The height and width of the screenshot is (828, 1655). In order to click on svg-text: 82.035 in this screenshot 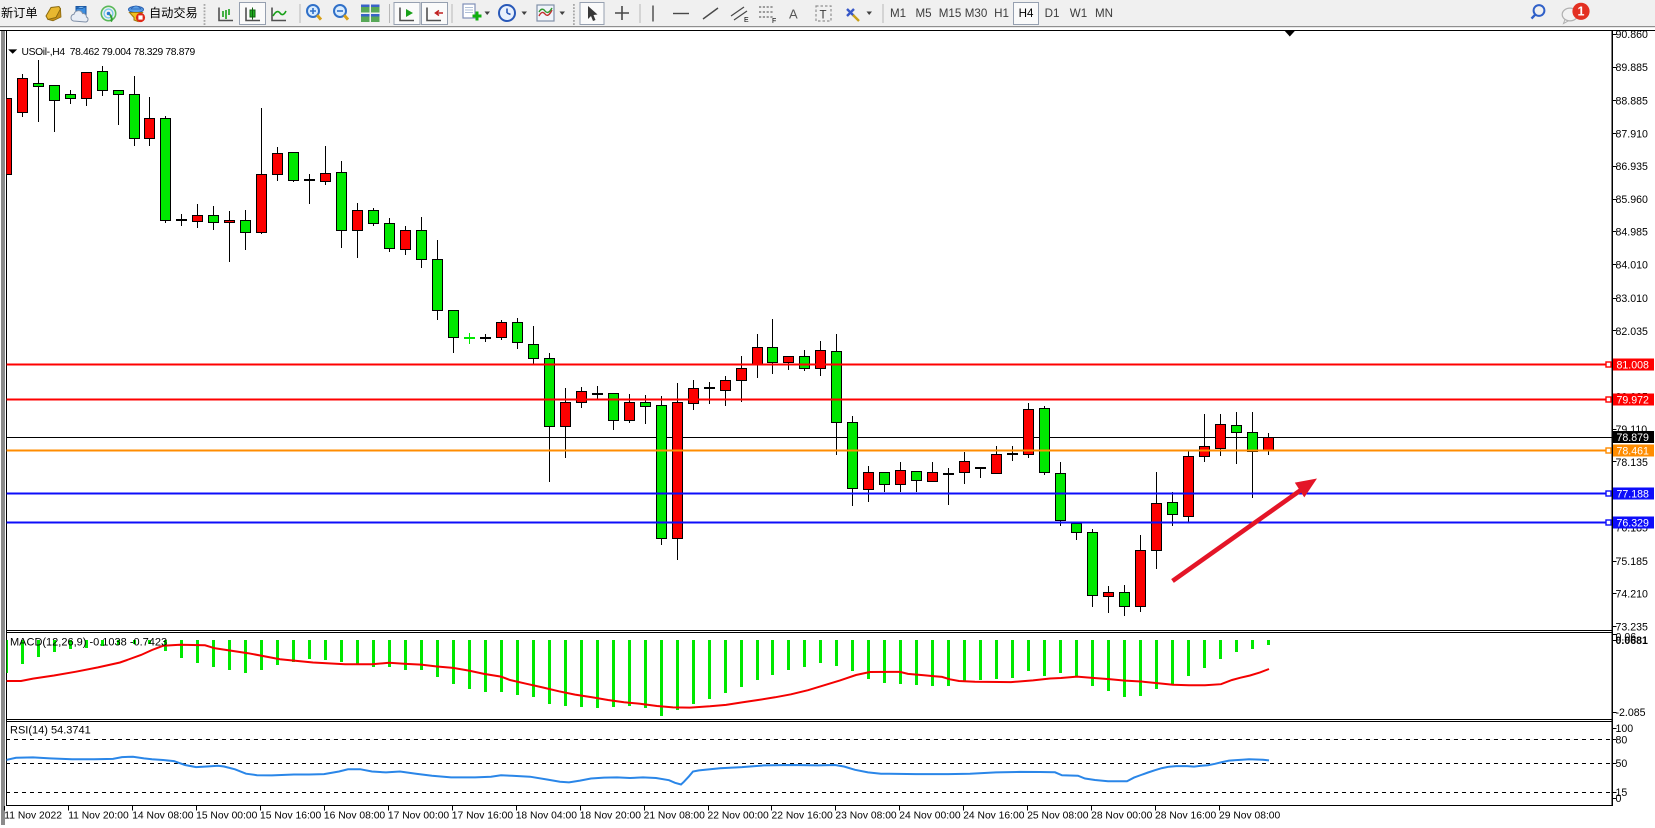, I will do `click(1632, 332)`.